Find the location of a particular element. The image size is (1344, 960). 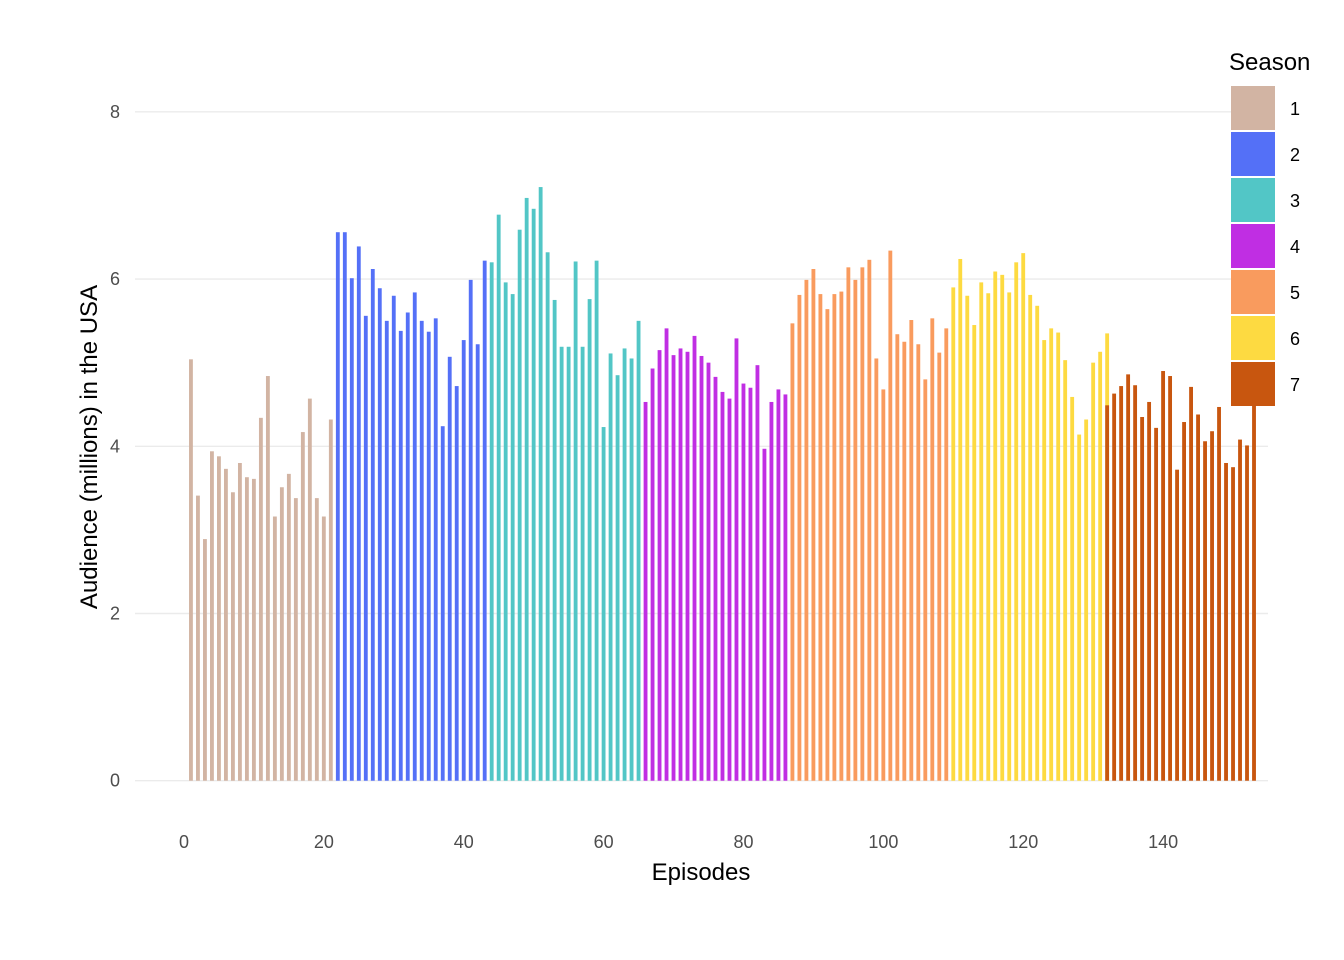

x-axis-title: Episodes is located at coordinates (701, 872).